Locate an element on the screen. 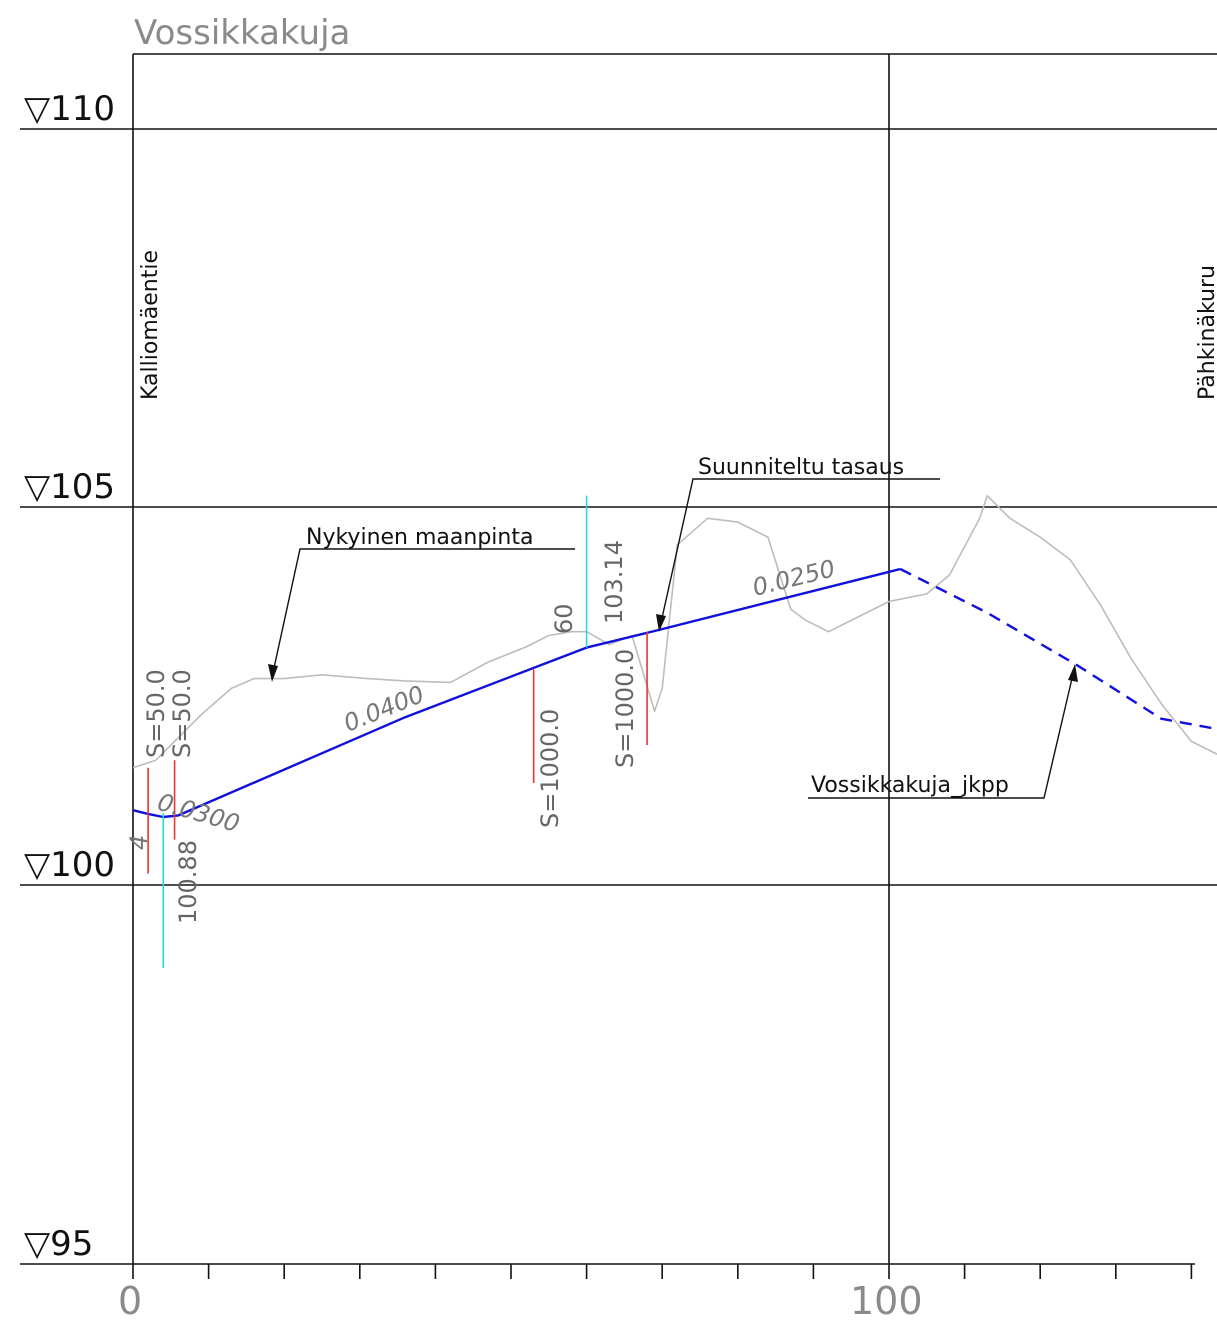 The image size is (1217, 1321). station-ticks is located at coordinates (662, 1271).